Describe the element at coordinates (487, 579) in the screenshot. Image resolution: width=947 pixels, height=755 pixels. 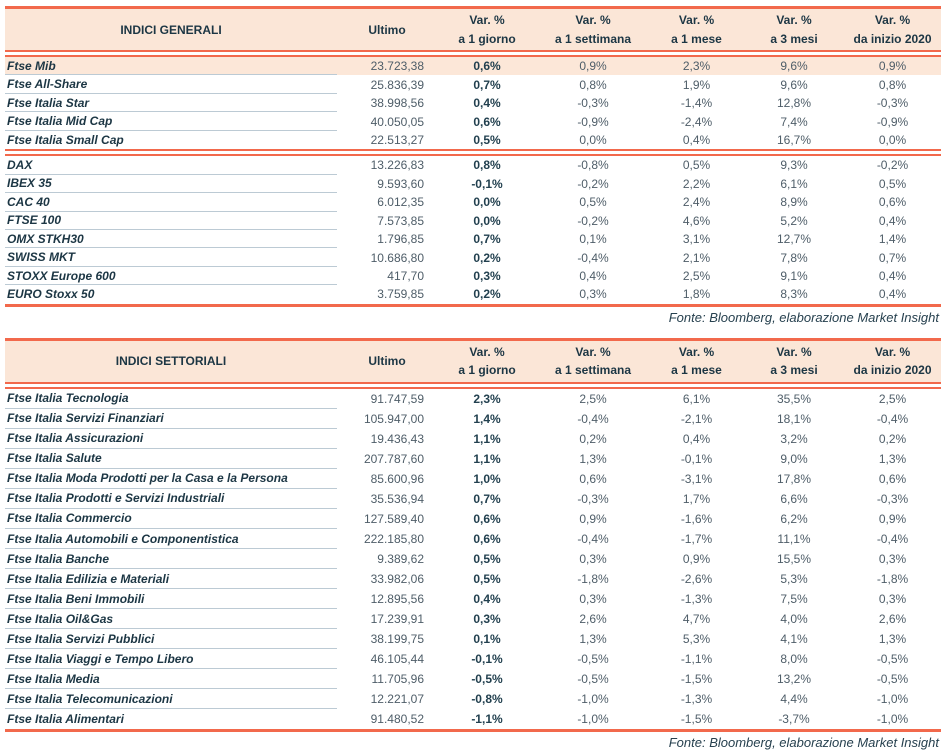
I see `var-1d-cell: 0,5%` at that location.